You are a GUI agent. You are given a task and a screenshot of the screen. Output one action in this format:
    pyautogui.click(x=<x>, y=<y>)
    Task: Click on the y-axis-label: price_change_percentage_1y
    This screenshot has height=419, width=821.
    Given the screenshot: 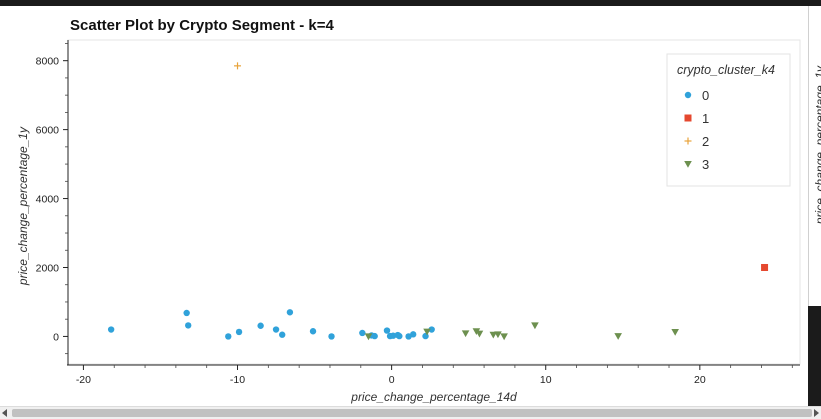 What is the action you would take?
    pyautogui.click(x=23, y=206)
    